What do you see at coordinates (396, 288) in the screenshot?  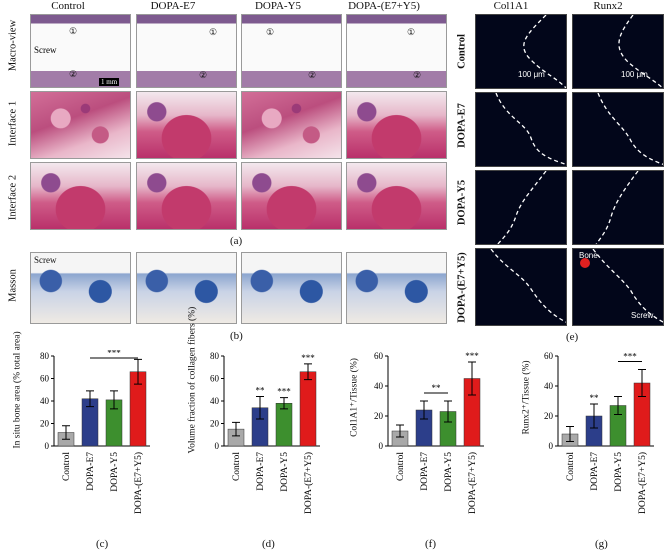 I see `masson-dopa-e7y5-image` at bounding box center [396, 288].